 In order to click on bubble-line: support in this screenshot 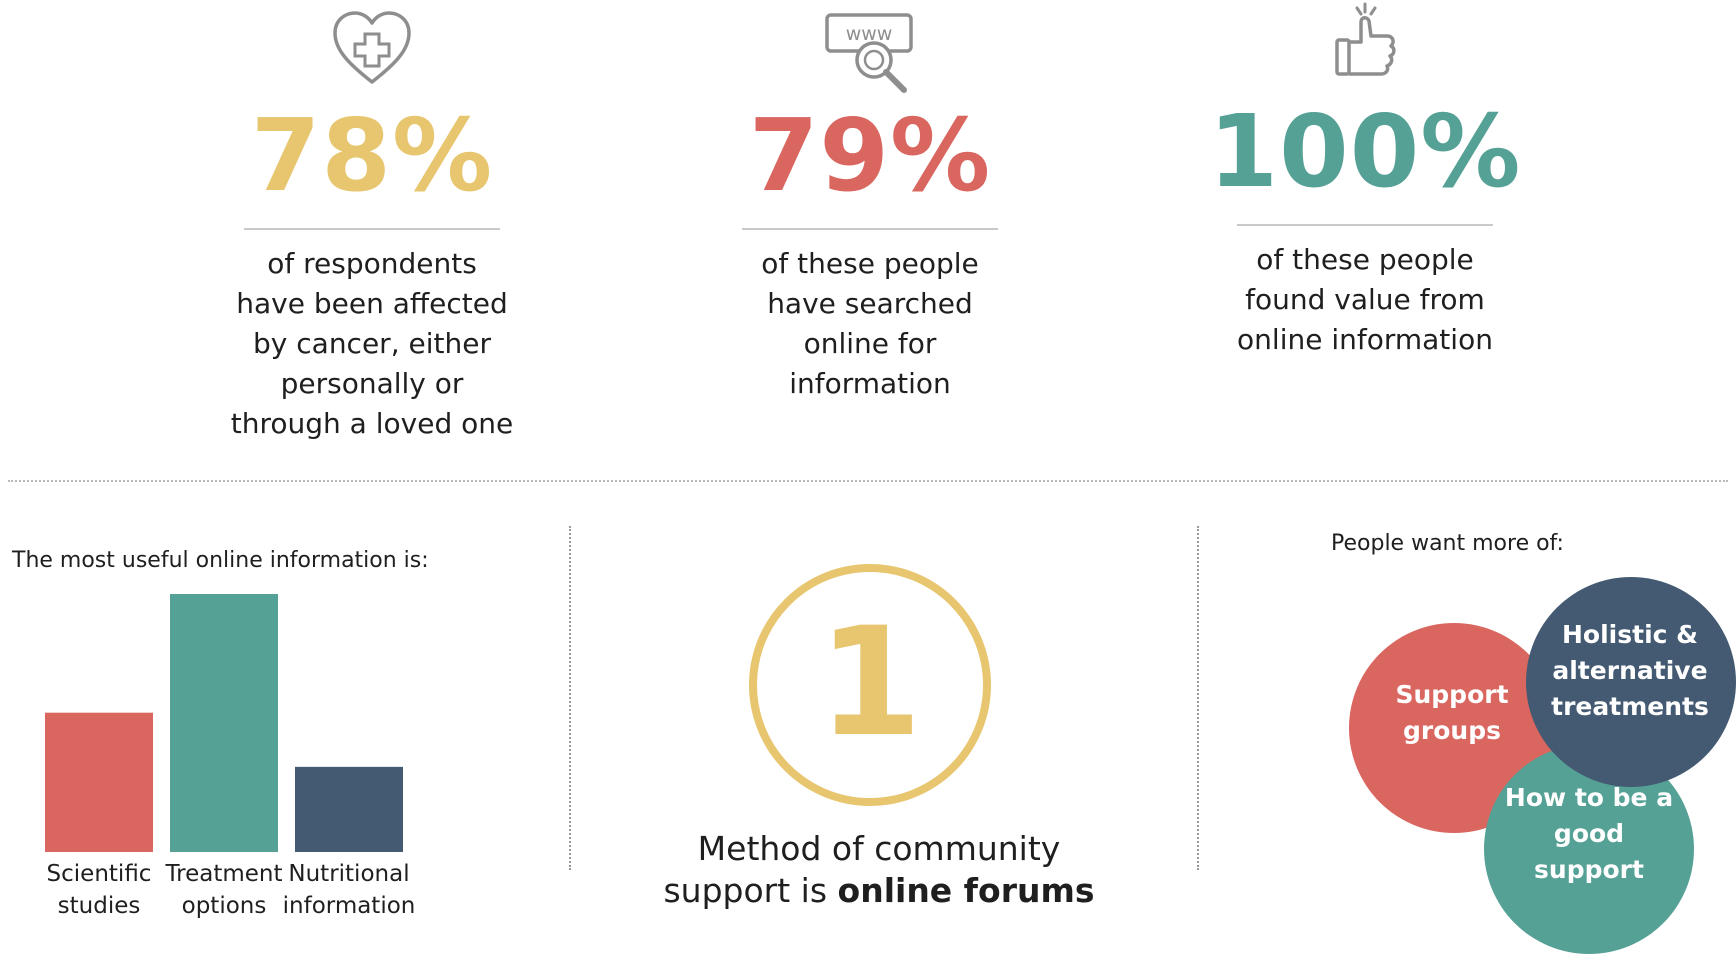, I will do `click(1589, 869)`.